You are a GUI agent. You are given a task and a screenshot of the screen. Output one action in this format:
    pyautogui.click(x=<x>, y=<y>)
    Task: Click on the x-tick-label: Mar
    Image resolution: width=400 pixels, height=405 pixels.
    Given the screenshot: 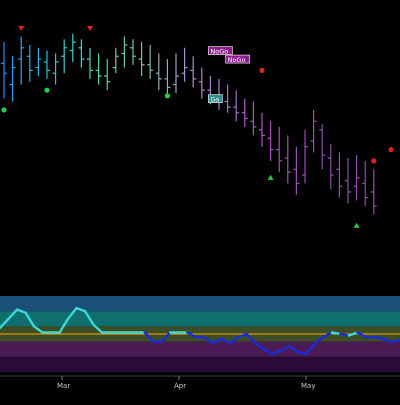 What is the action you would take?
    pyautogui.click(x=63, y=386)
    